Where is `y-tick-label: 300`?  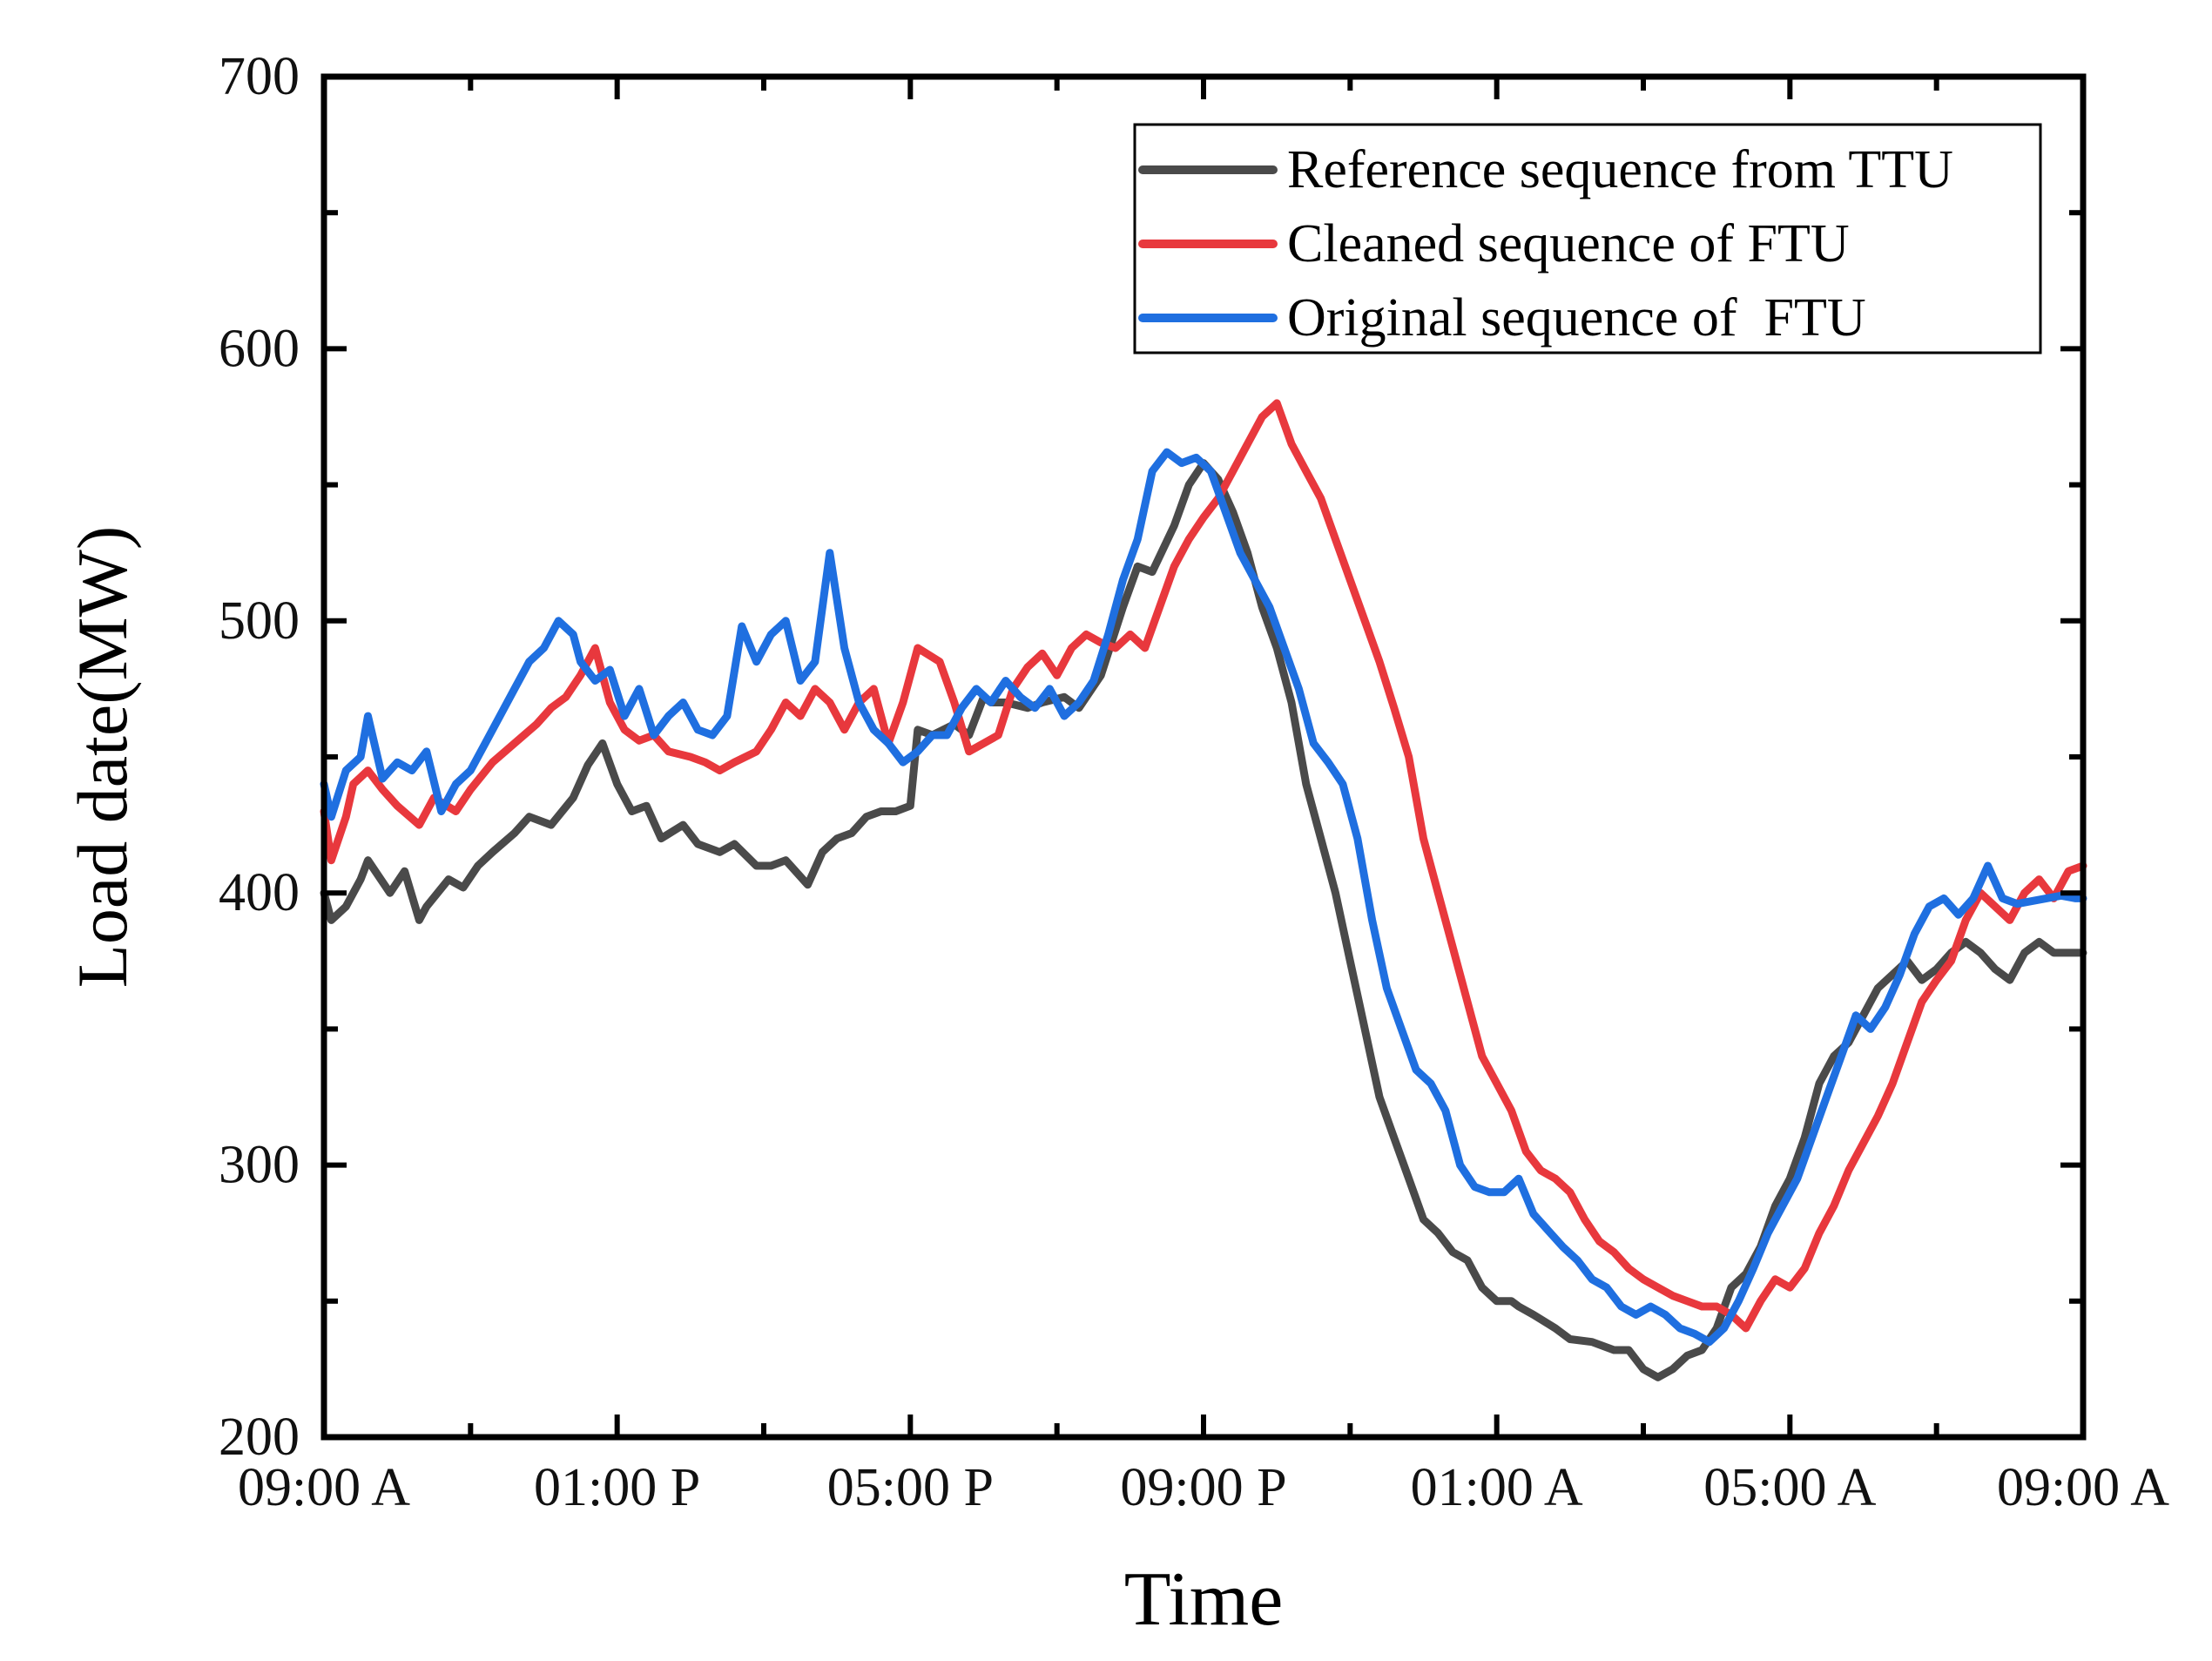
y-tick-label: 300 is located at coordinates (260, 1165).